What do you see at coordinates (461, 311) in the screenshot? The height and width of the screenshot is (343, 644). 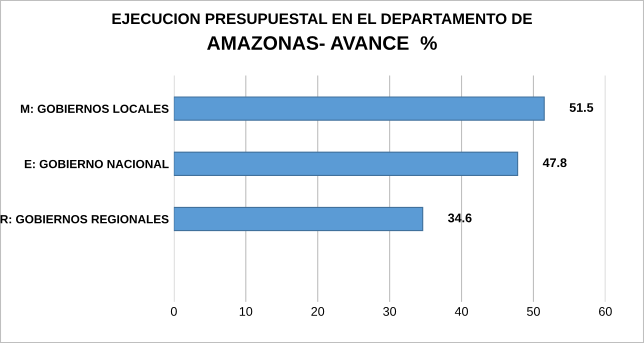 I see `x-tick-label: 40` at bounding box center [461, 311].